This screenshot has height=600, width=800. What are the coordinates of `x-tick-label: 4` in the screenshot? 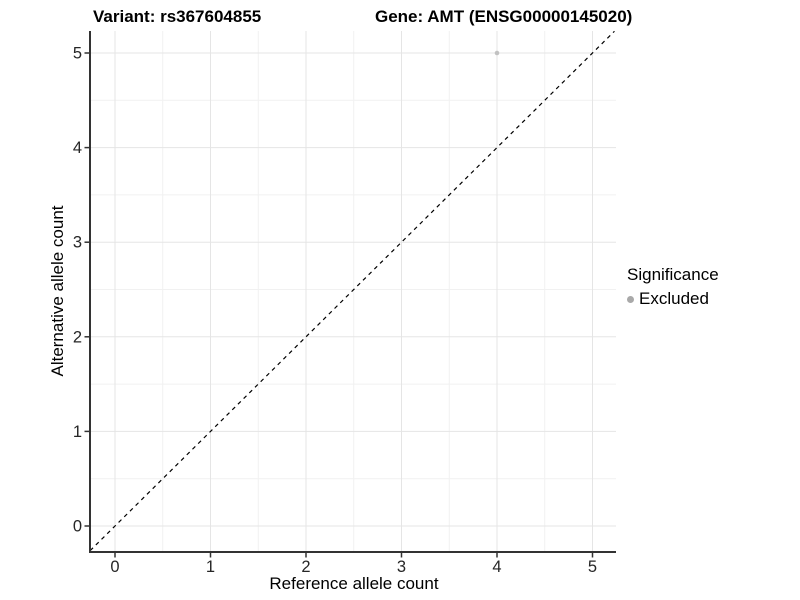 It's located at (496, 567).